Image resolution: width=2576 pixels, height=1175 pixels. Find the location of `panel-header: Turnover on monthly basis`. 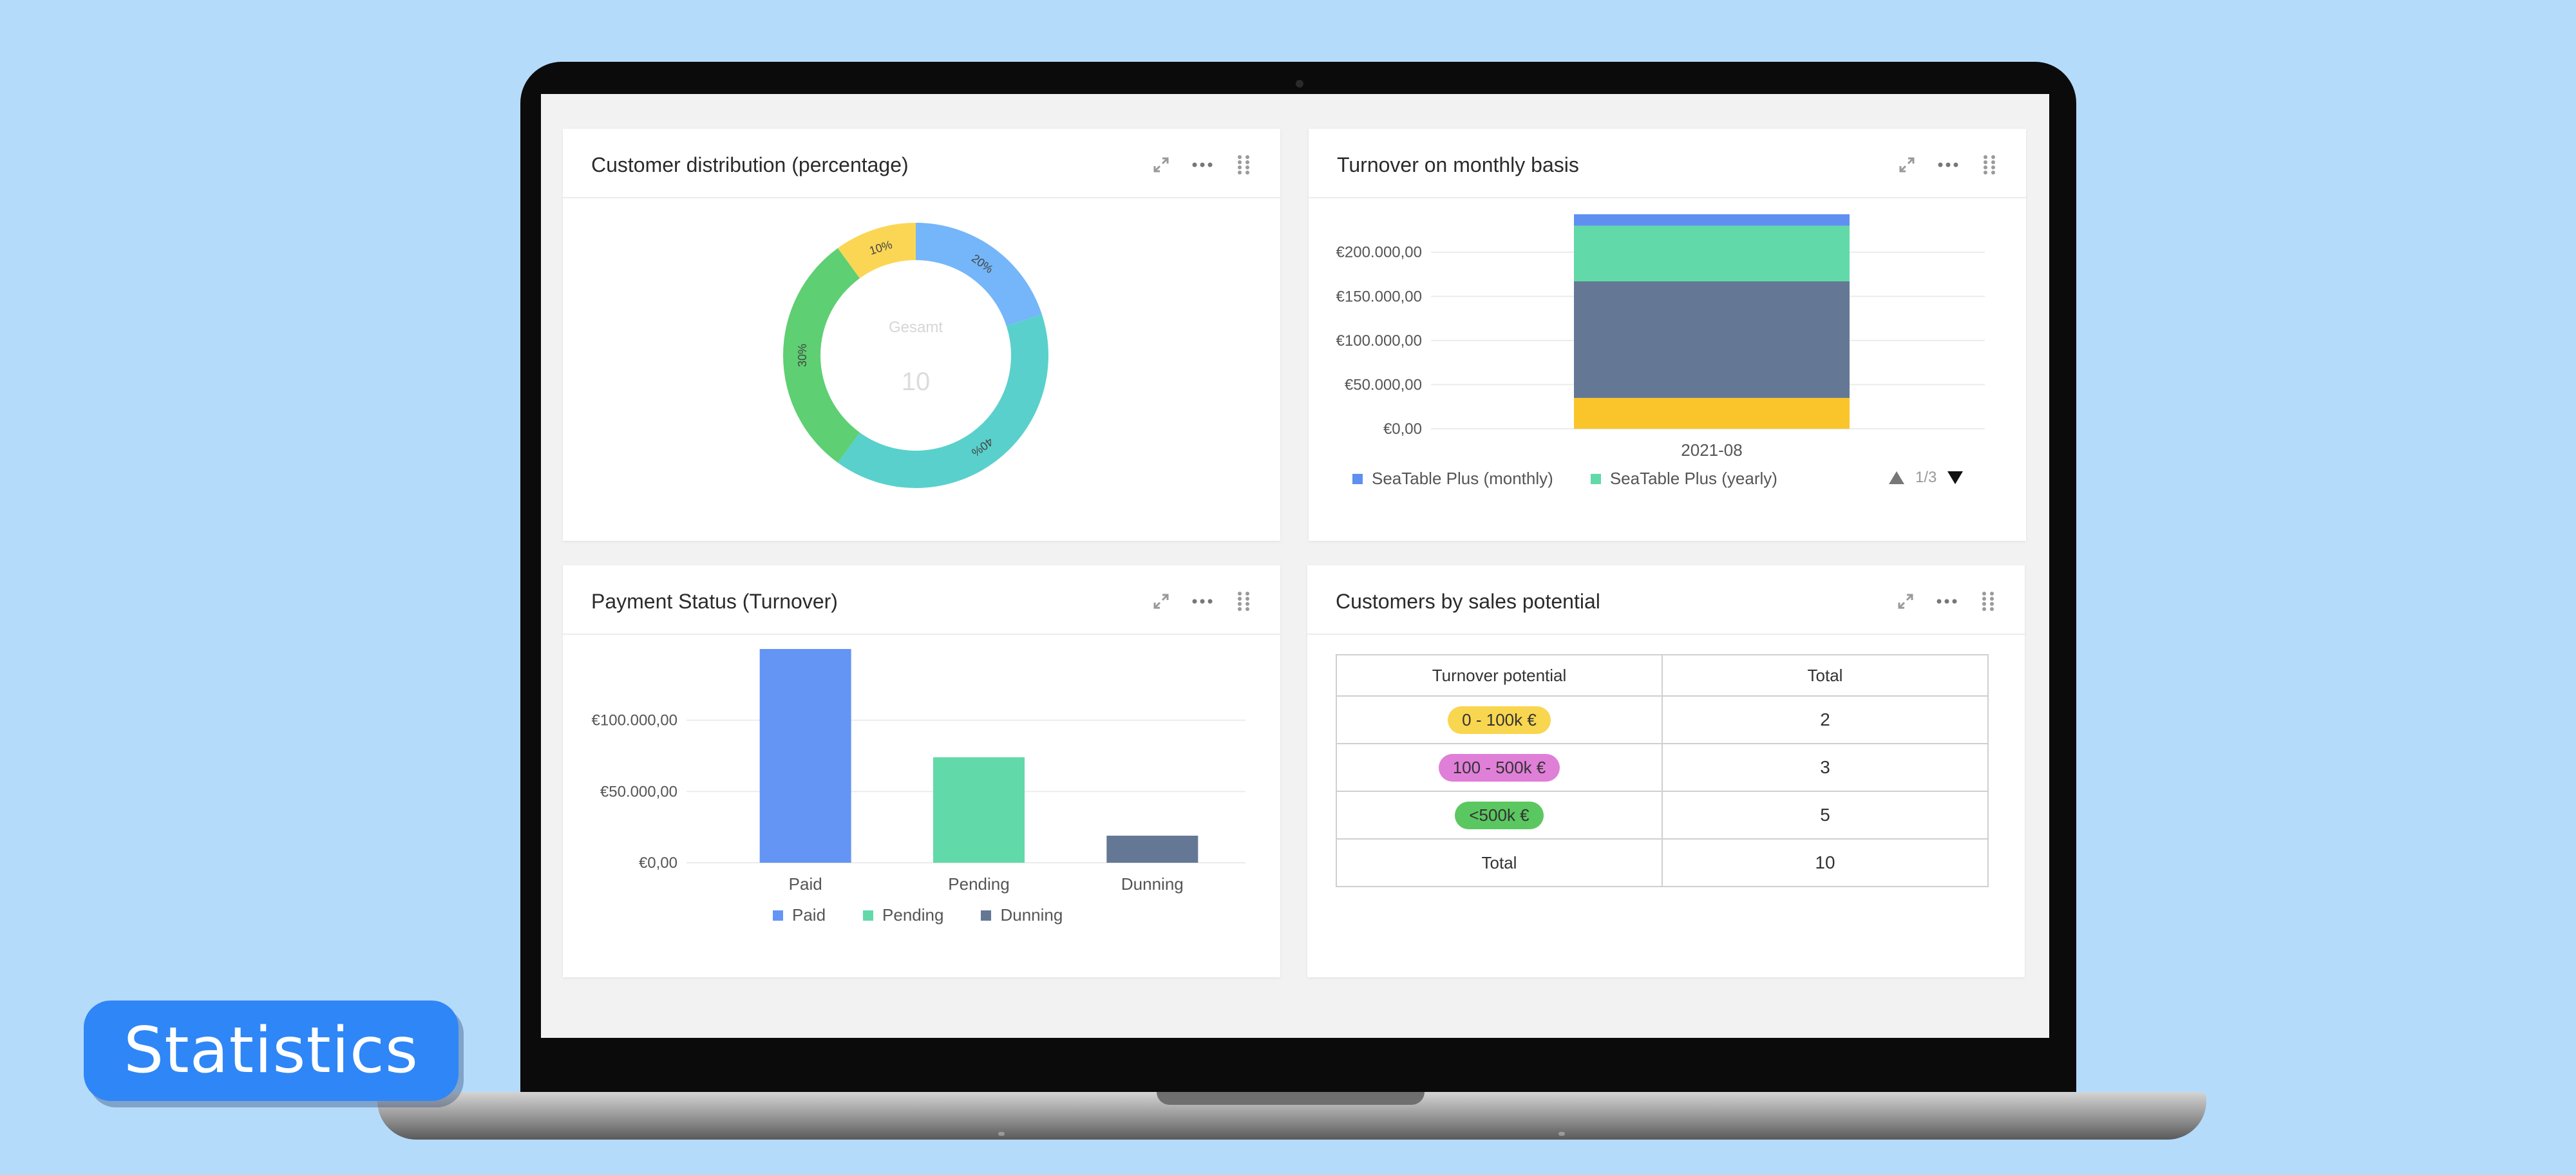

panel-header: Turnover on monthly basis is located at coordinates (1667, 163).